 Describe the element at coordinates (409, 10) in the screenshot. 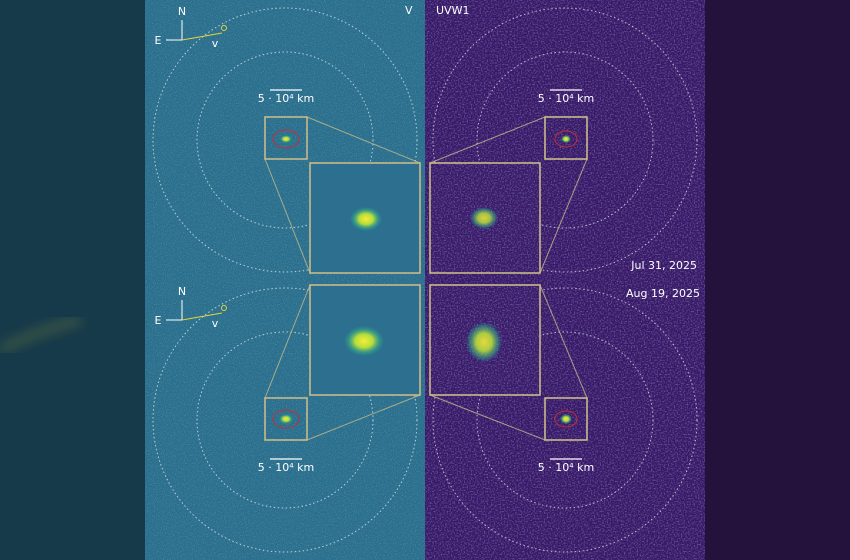

I see `panel-label: V` at that location.